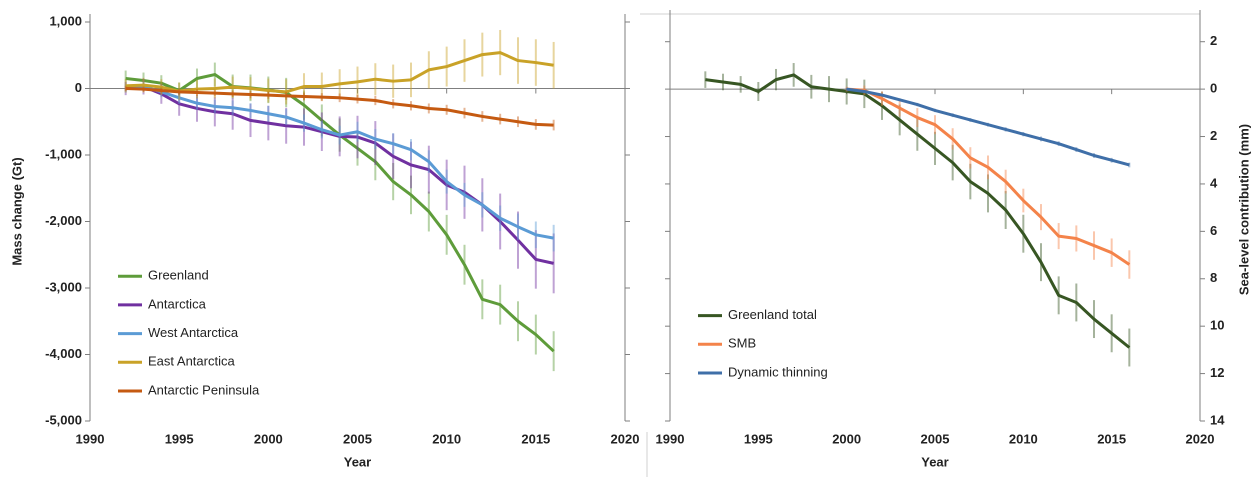 Image resolution: width=1255 pixels, height=477 pixels. I want to click on legend-label: Antarctic Peninsula, so click(204, 389).